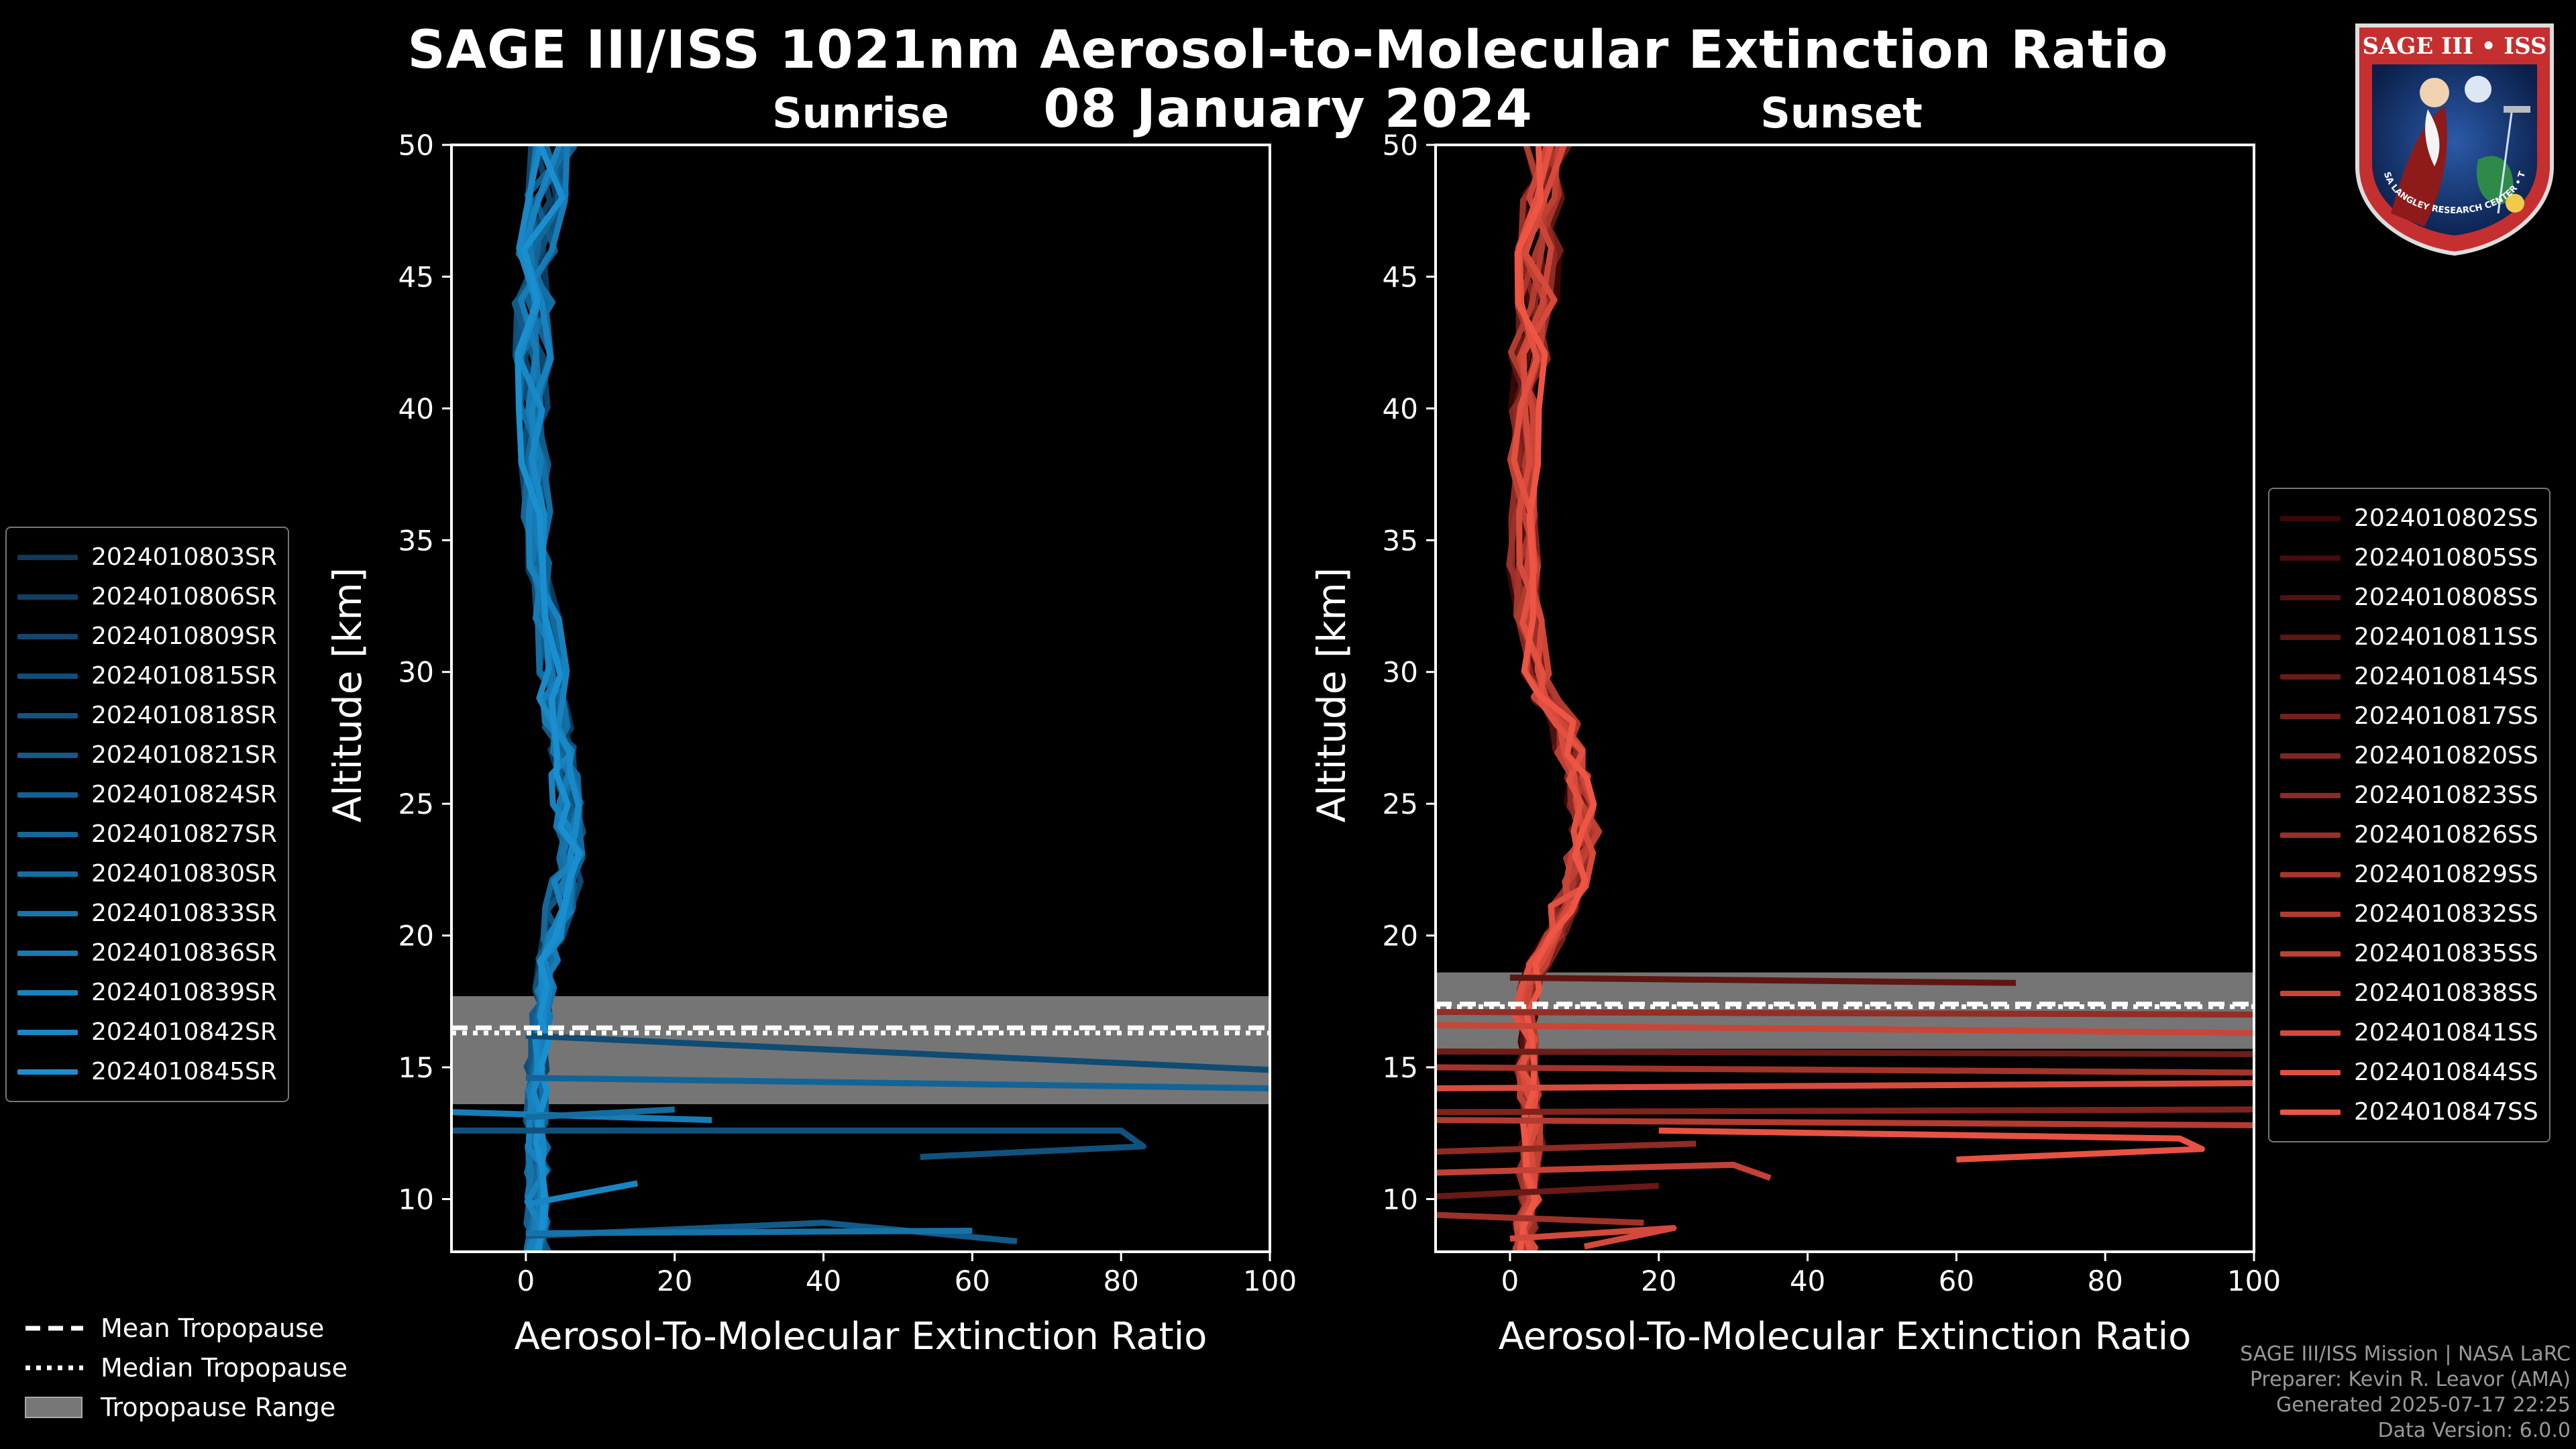  Describe the element at coordinates (1288, 109) in the screenshot. I see `figure-date: 08 January 2024` at that location.